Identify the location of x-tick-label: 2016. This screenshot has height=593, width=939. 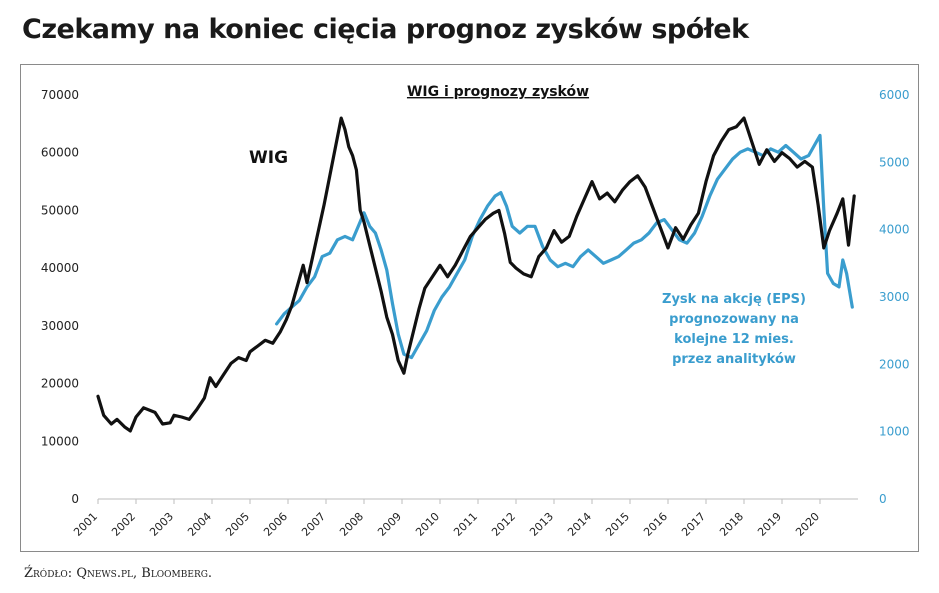
(655, 524).